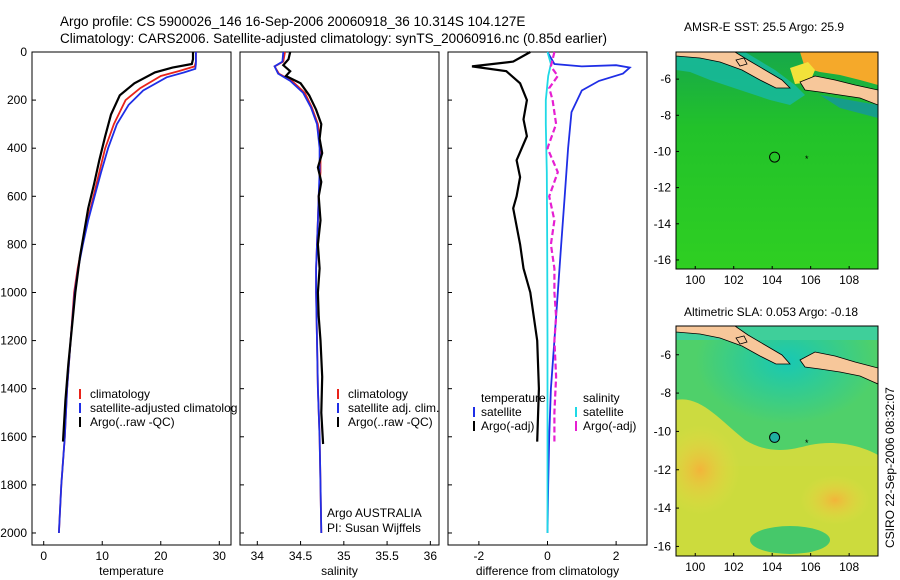  What do you see at coordinates (17, 148) in the screenshot?
I see `depth-tick-label-2: 400` at bounding box center [17, 148].